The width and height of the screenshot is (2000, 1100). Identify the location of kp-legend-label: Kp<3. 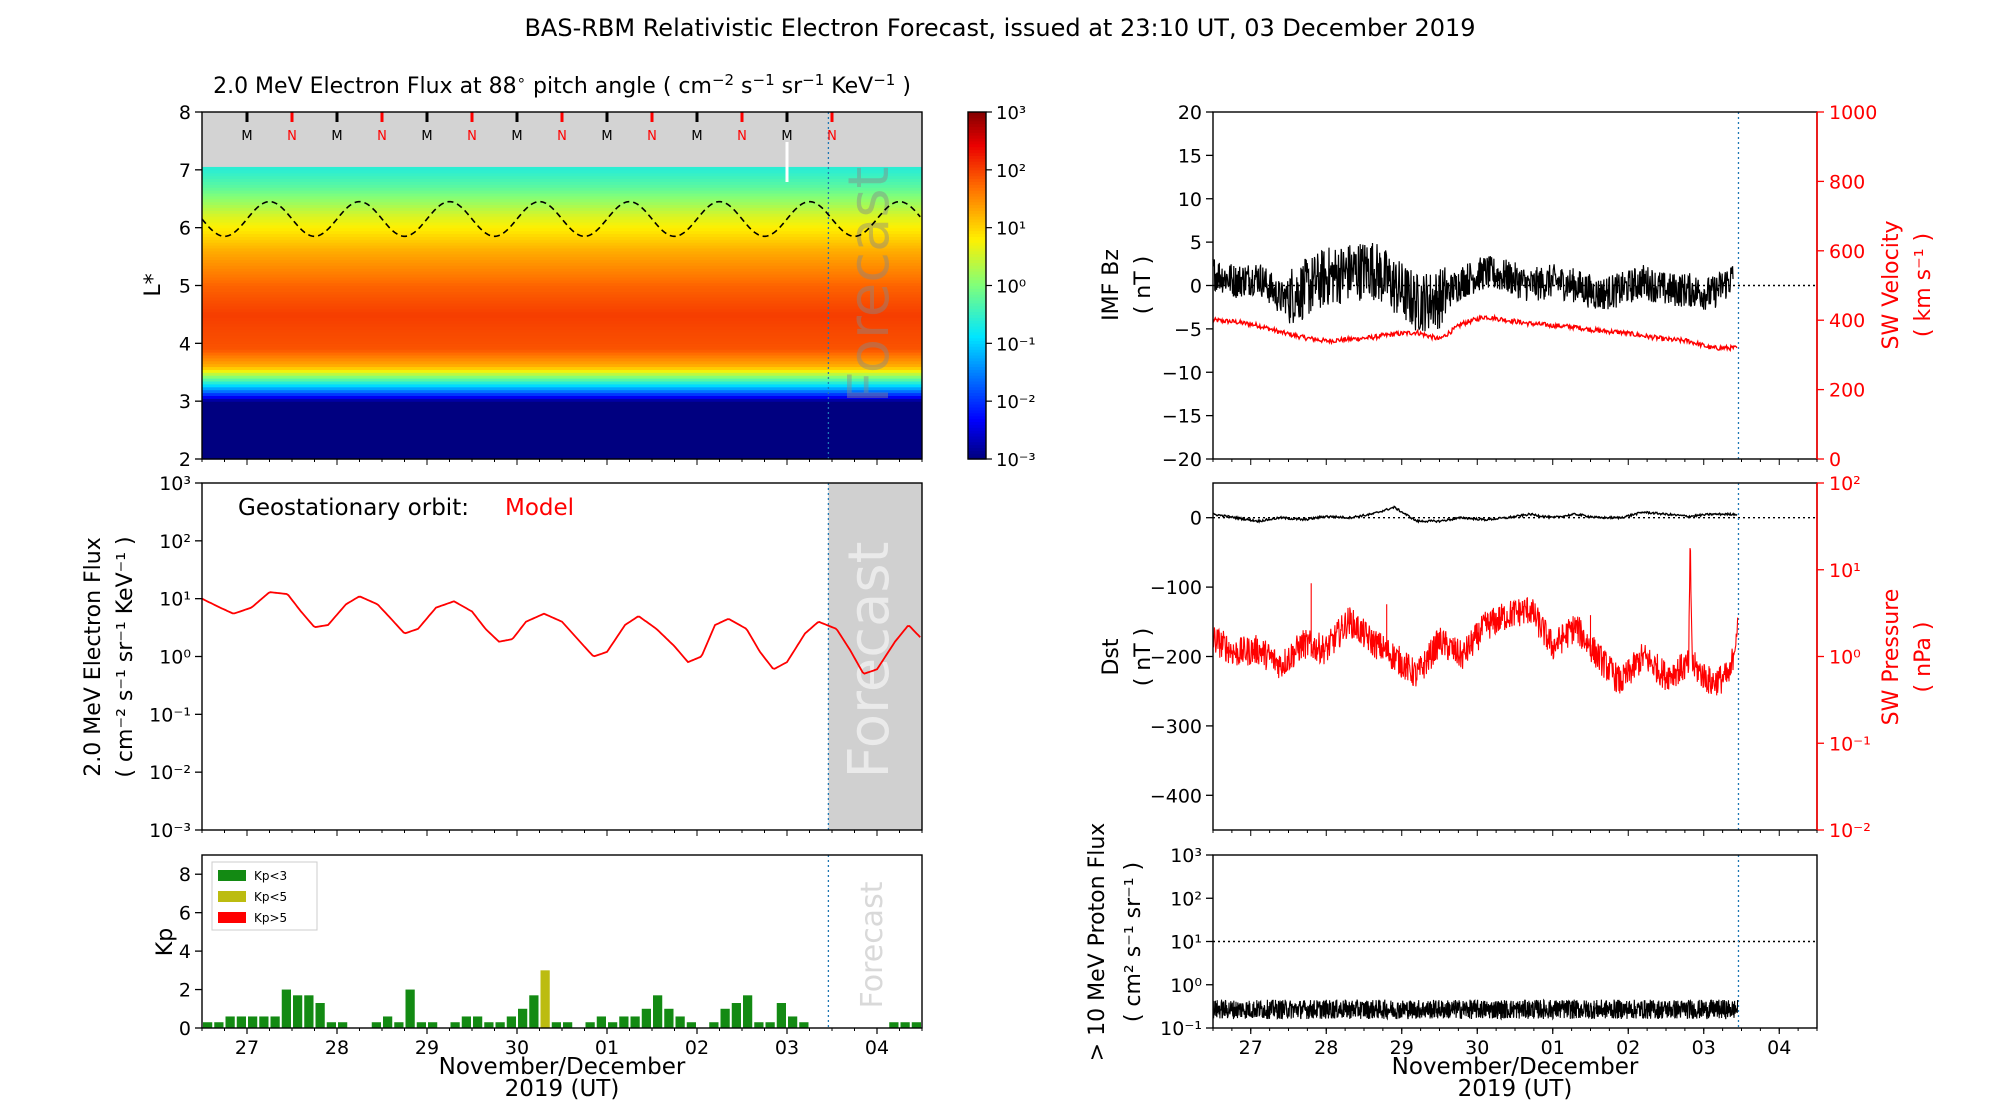
(270, 876).